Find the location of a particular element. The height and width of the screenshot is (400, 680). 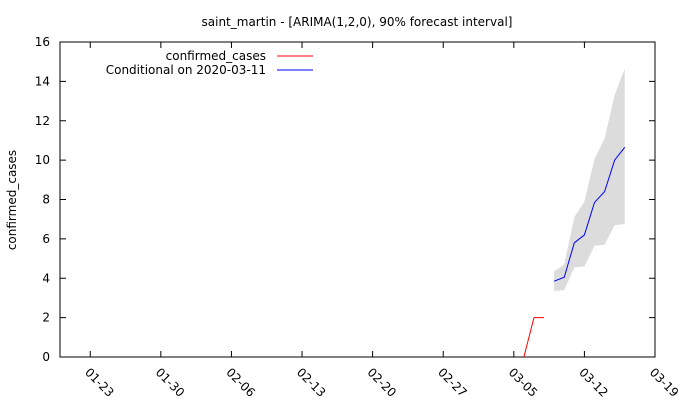

y-tick-label: 2 is located at coordinates (46, 318).